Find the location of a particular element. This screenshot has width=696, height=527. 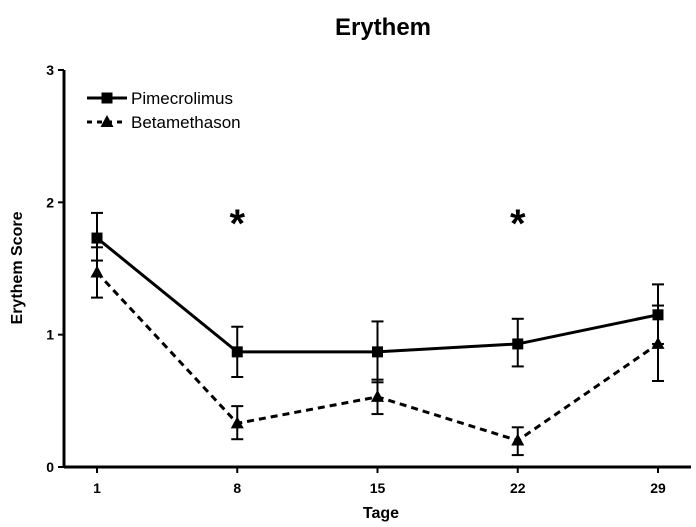

x-tick-label: 8 is located at coordinates (237, 488).